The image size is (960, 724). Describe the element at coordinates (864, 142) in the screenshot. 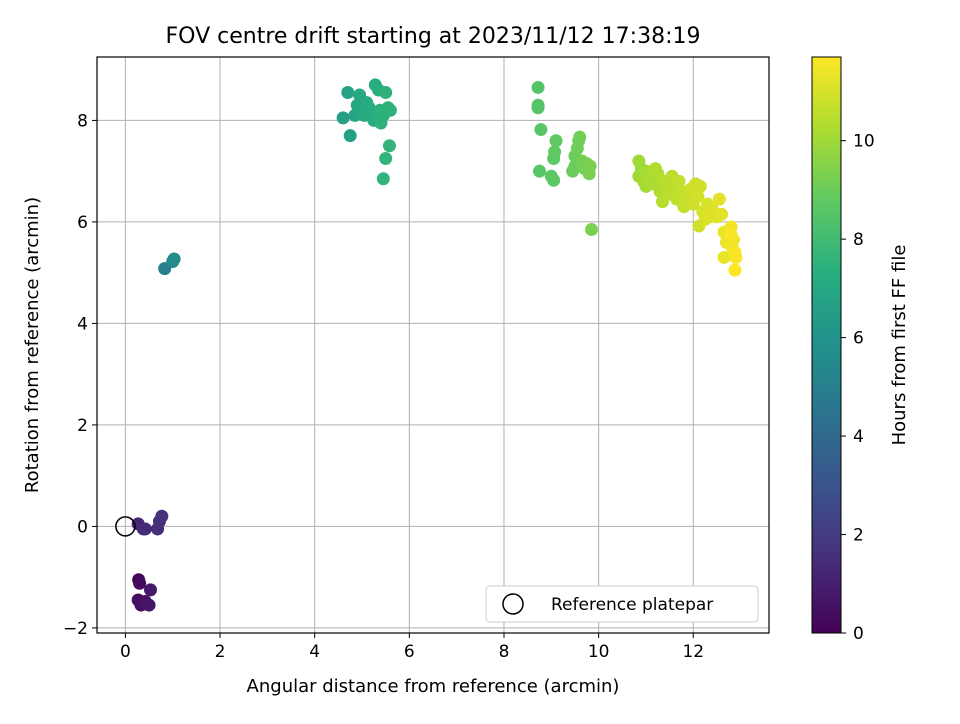

I see `colorbar-tick-label: 10` at that location.